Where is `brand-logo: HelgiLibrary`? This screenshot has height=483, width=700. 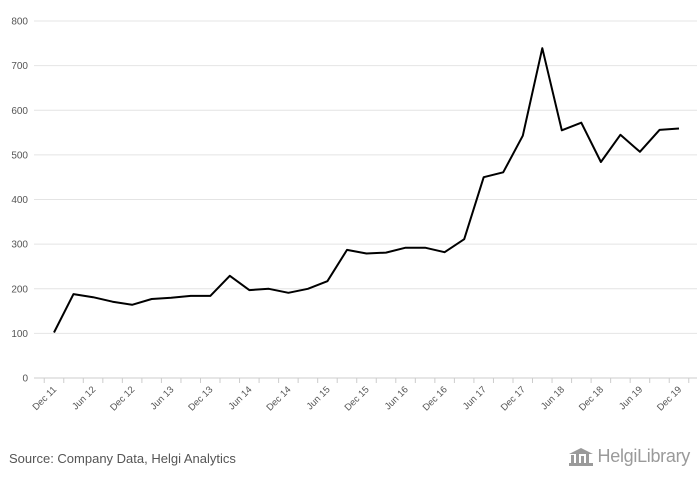 brand-logo: HelgiLibrary is located at coordinates (629, 456).